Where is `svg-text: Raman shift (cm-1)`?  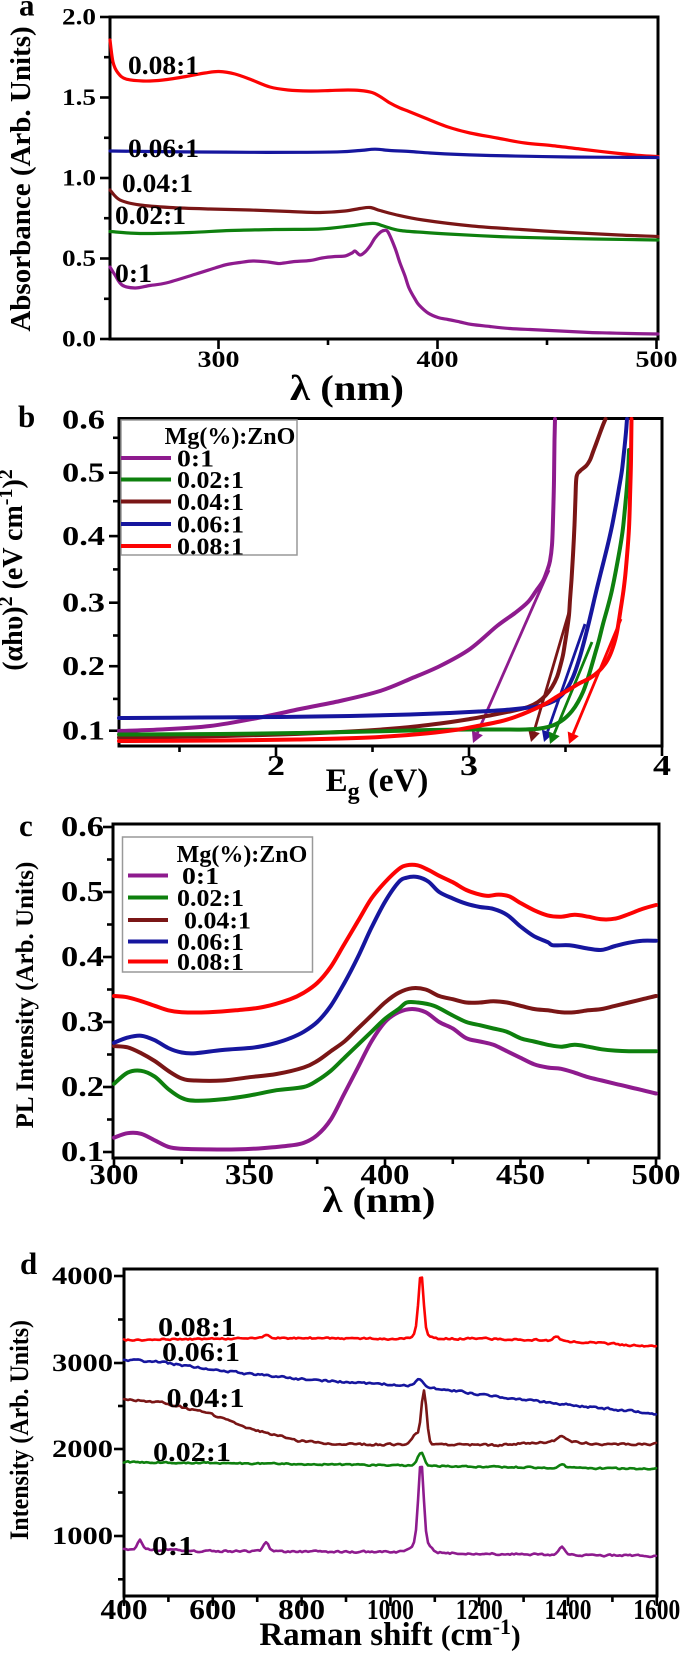 svg-text: Raman shift (cm-1) is located at coordinates (389, 1633).